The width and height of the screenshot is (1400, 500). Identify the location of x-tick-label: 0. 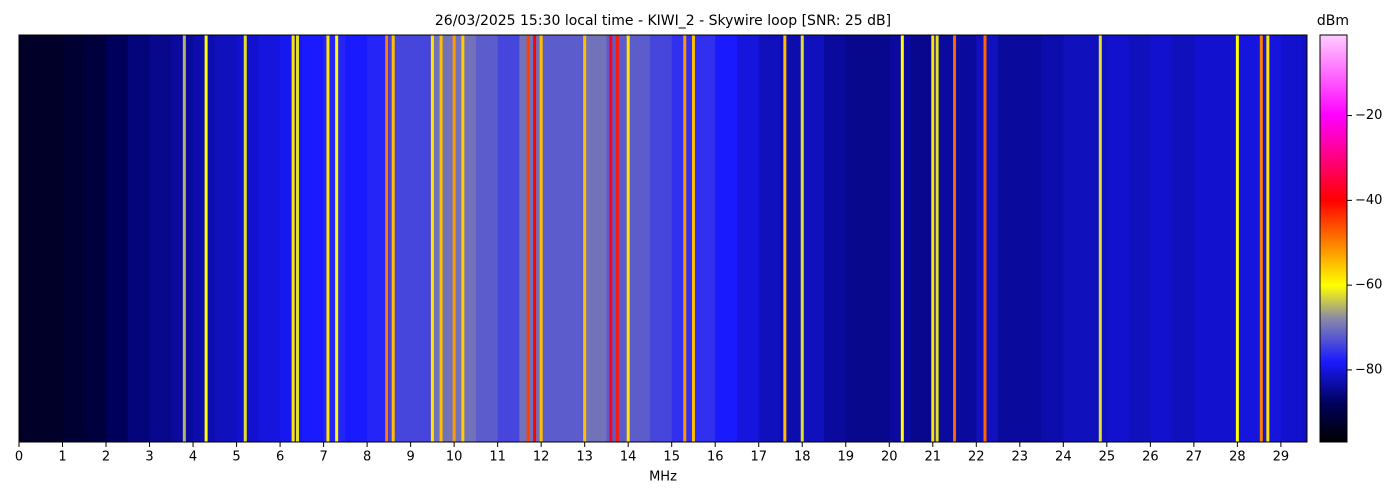
(19, 457).